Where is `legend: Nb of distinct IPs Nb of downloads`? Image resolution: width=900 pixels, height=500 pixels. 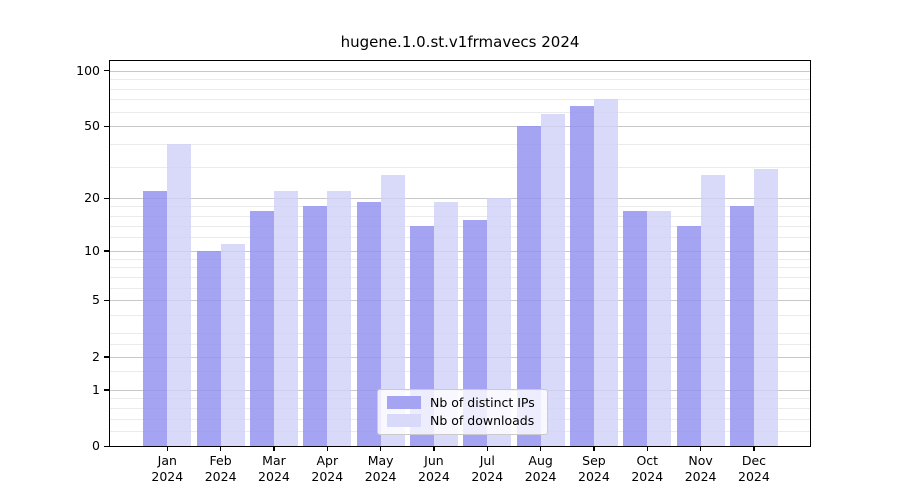 legend: Nb of distinct IPs Nb of downloads is located at coordinates (462, 412).